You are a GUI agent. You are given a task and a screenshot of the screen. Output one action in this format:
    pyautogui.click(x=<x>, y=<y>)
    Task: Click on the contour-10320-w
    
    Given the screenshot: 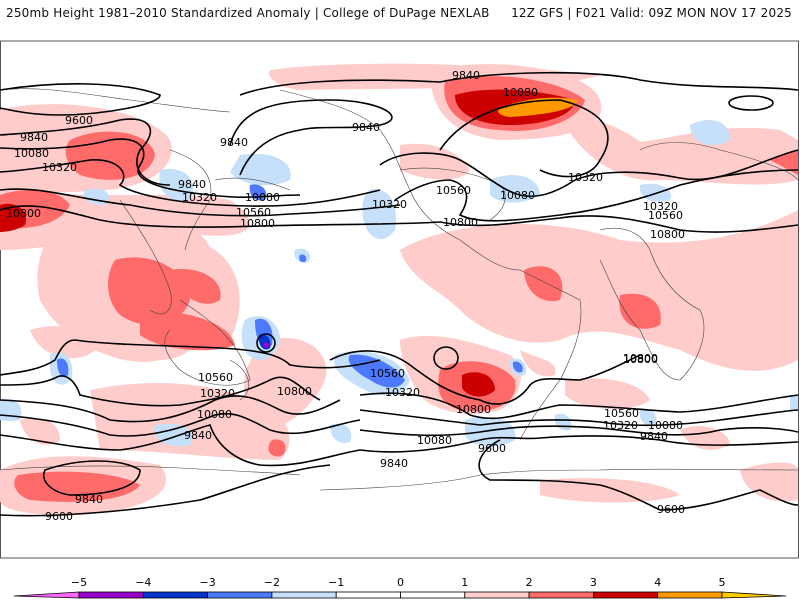 What is the action you would take?
    pyautogui.click(x=190, y=183)
    